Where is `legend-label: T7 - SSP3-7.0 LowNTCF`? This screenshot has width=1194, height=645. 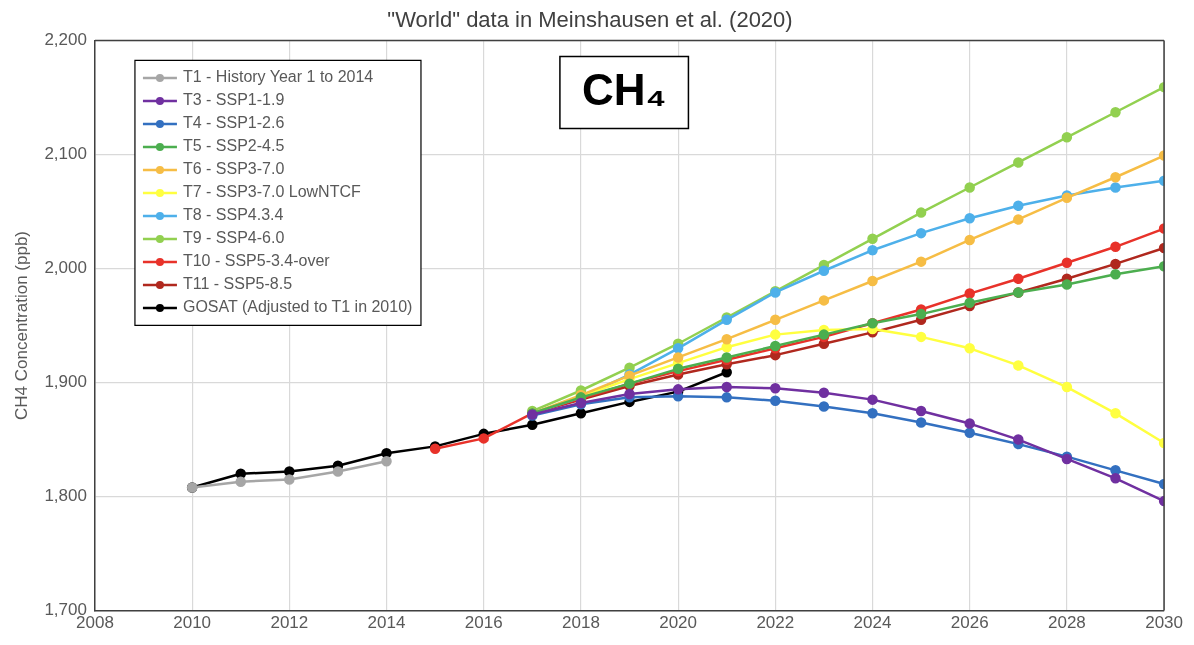
legend-label: T7 - SSP3-7.0 LowNTCF is located at coordinates (271, 192).